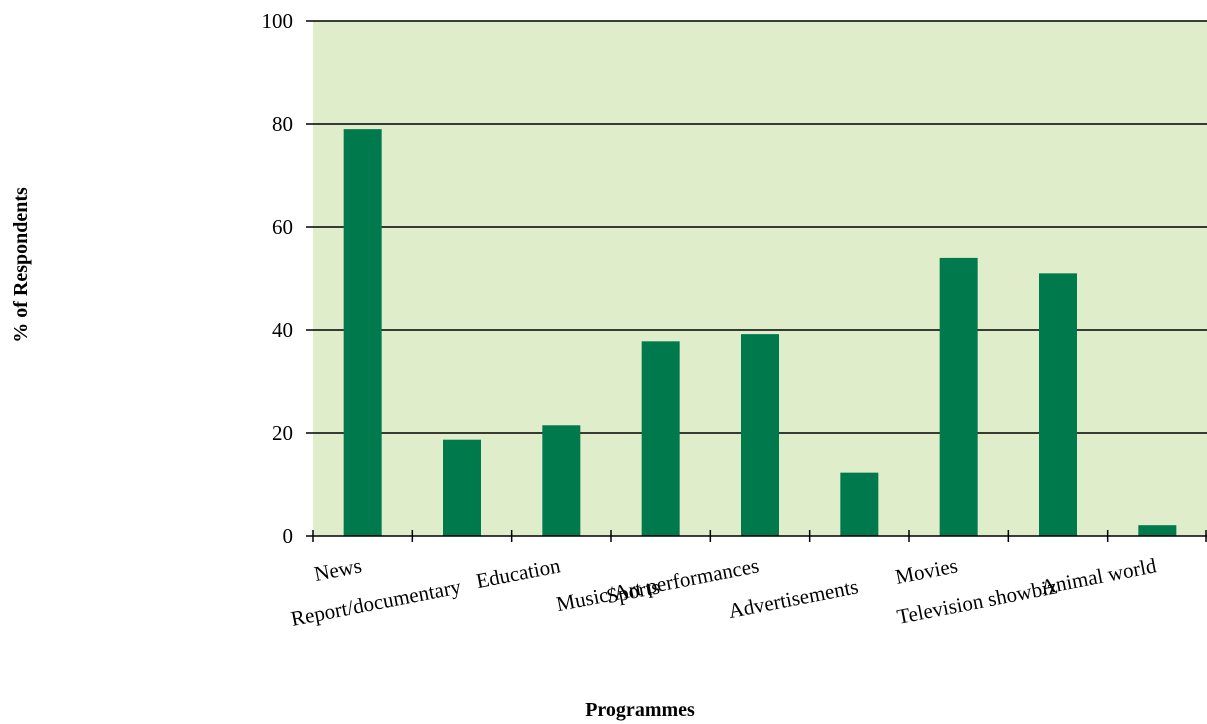 The width and height of the screenshot is (1207, 724). Describe the element at coordinates (278, 21) in the screenshot. I see `y-tick-label: 100` at that location.